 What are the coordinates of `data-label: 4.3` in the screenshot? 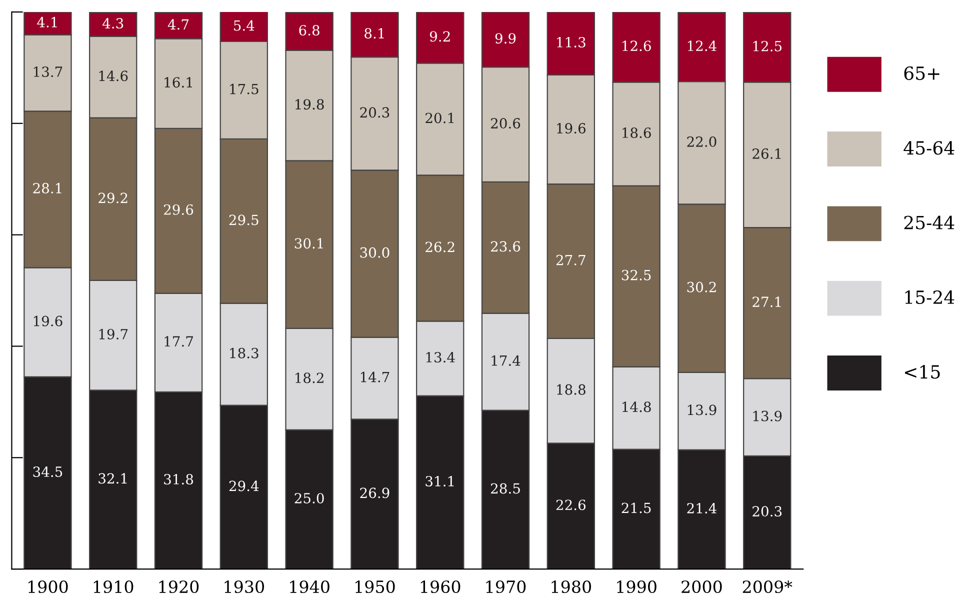 It's located at (113, 23).